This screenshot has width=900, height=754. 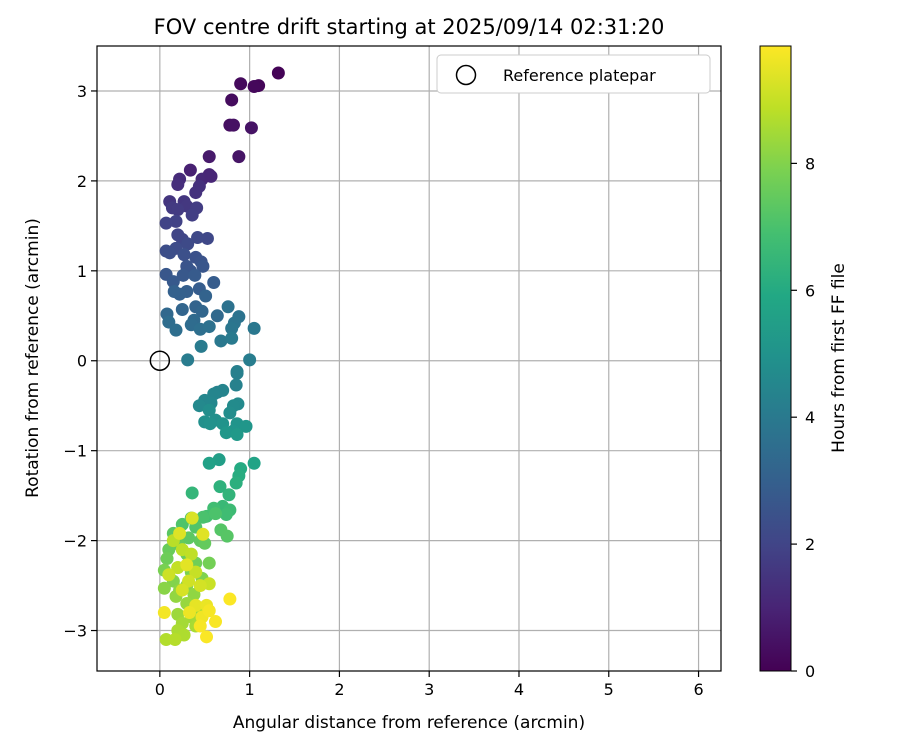 I want to click on y-tick-label: 3, so click(x=82, y=91).